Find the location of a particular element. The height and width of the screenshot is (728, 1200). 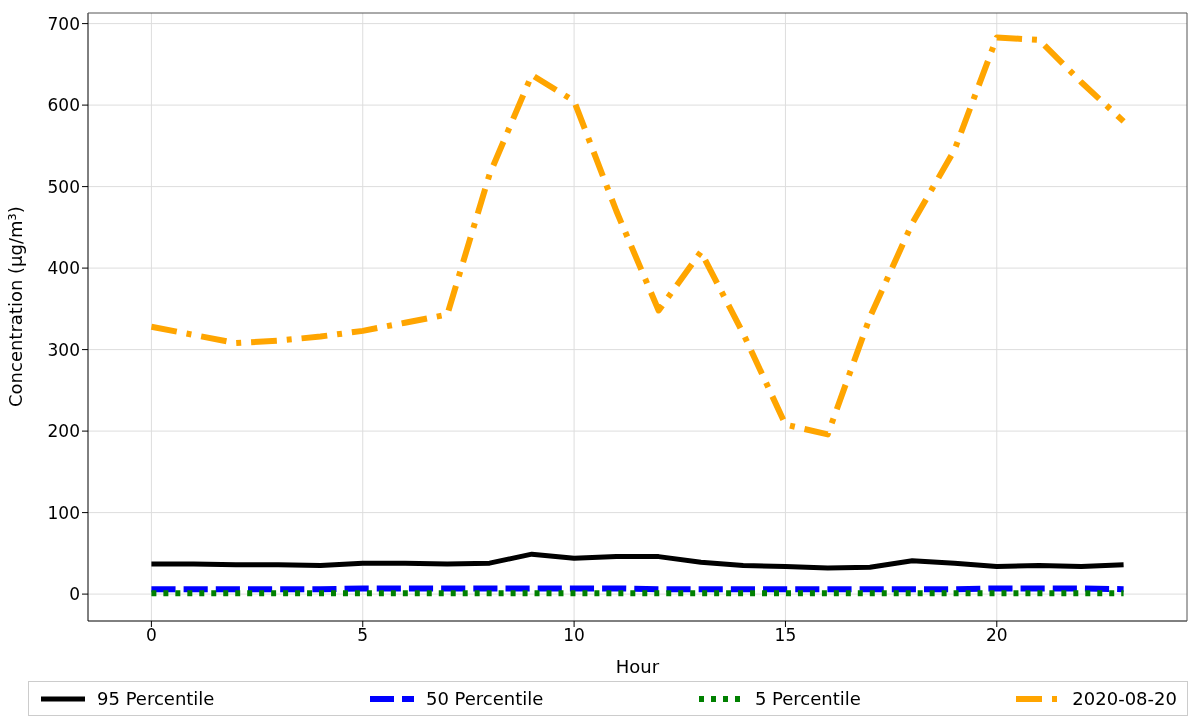

y-tick-label: 300 is located at coordinates (63, 349).